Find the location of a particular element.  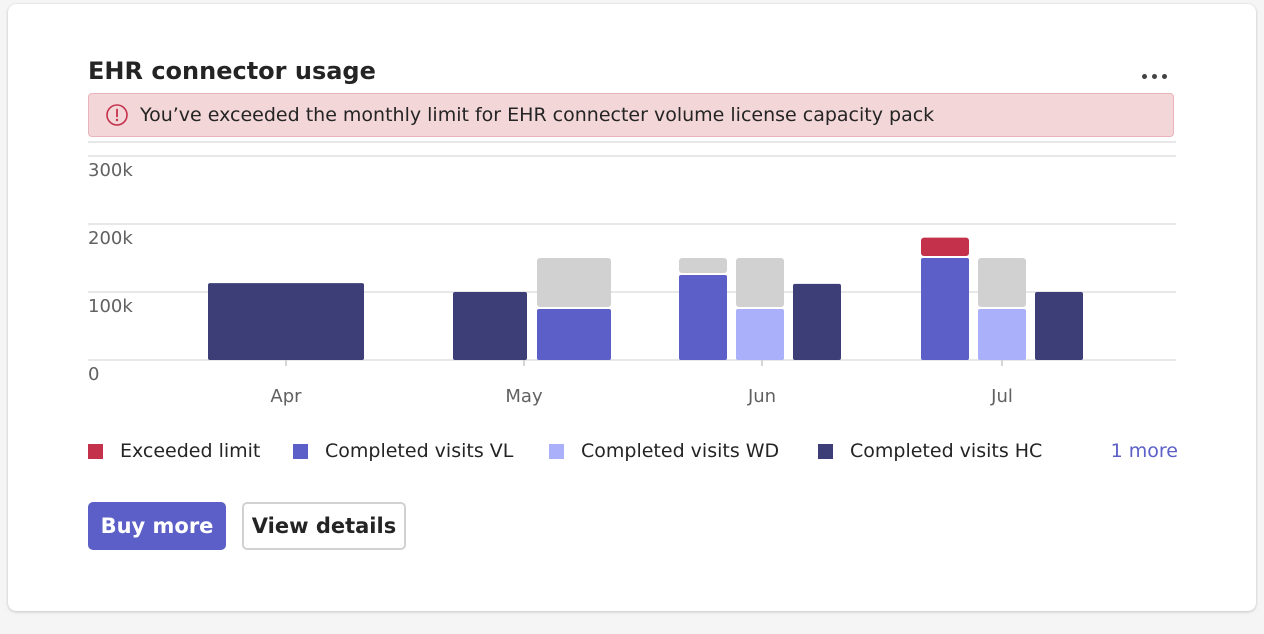

buy-more-button: Buy more is located at coordinates (157, 526).